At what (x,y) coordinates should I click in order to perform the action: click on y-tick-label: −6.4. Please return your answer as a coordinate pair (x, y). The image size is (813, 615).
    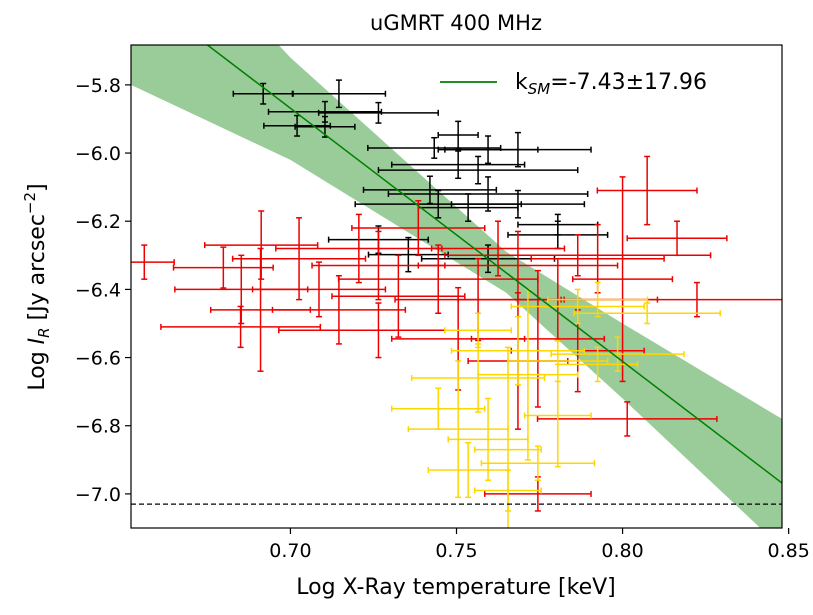
    Looking at the image, I should click on (98, 290).